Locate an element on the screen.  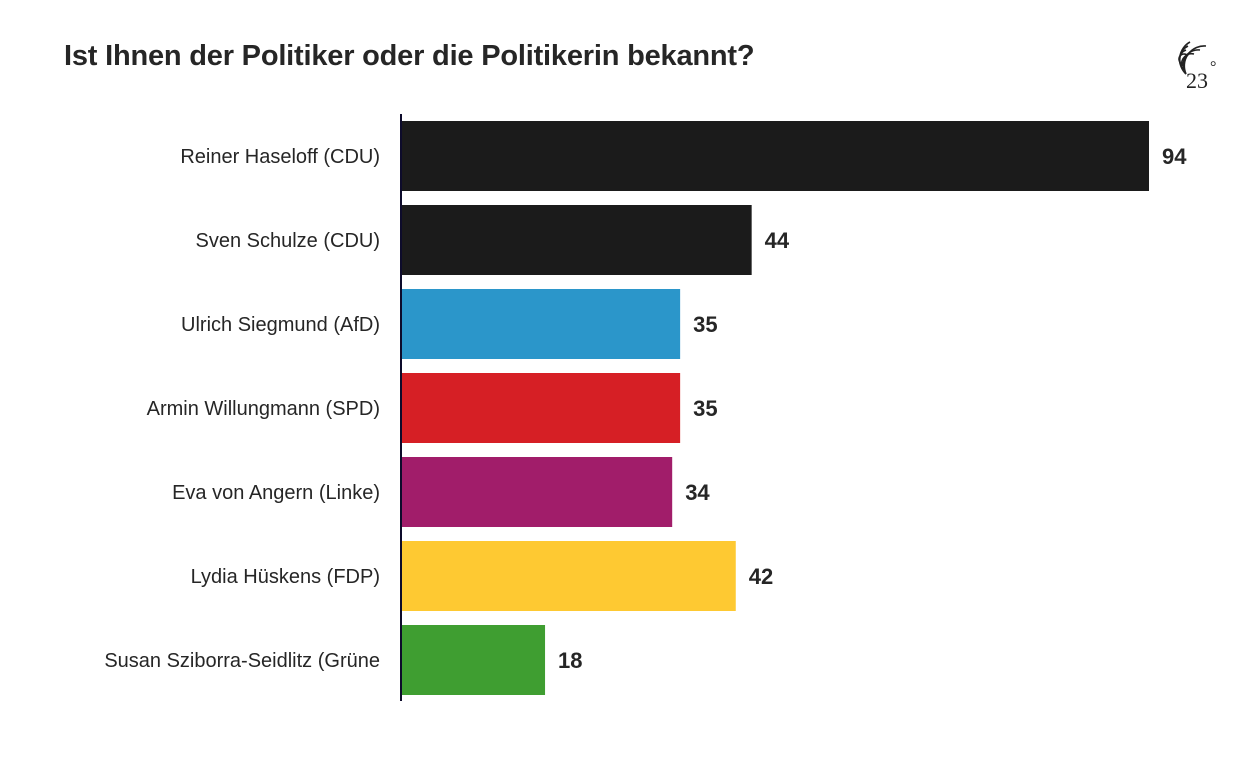
brand-logo: 23 ° is located at coordinates (1192, 64).